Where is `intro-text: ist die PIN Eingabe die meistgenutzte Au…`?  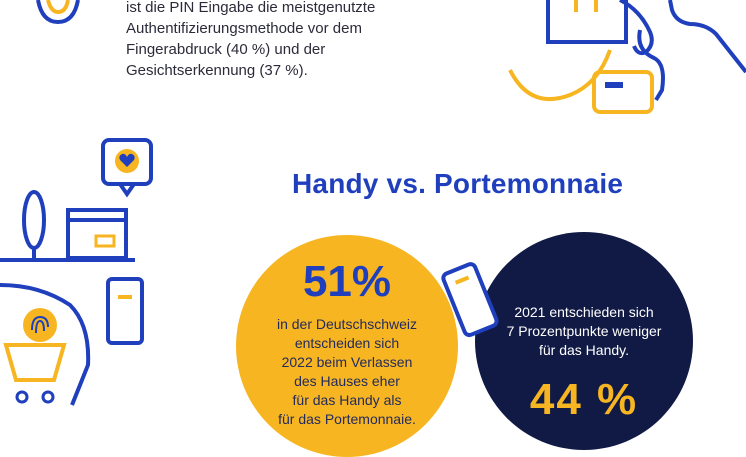 intro-text: ist die PIN Eingabe die meistgenutzte Au… is located at coordinates (286, 40).